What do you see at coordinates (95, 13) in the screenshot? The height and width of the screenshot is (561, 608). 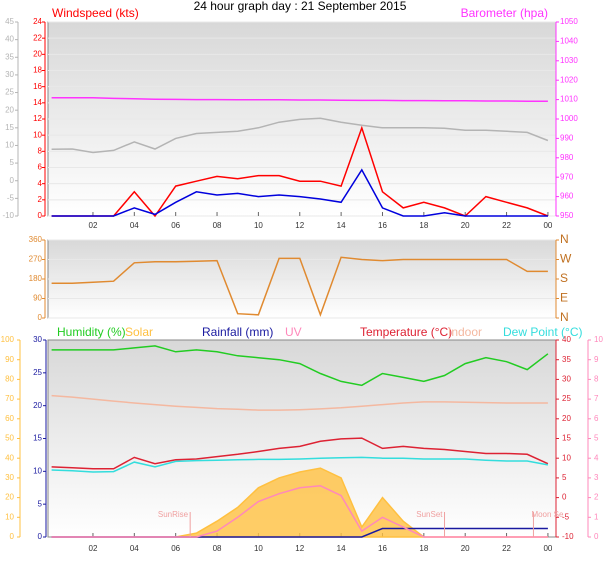 I see `legend-label: Windspeed (kts)` at bounding box center [95, 13].